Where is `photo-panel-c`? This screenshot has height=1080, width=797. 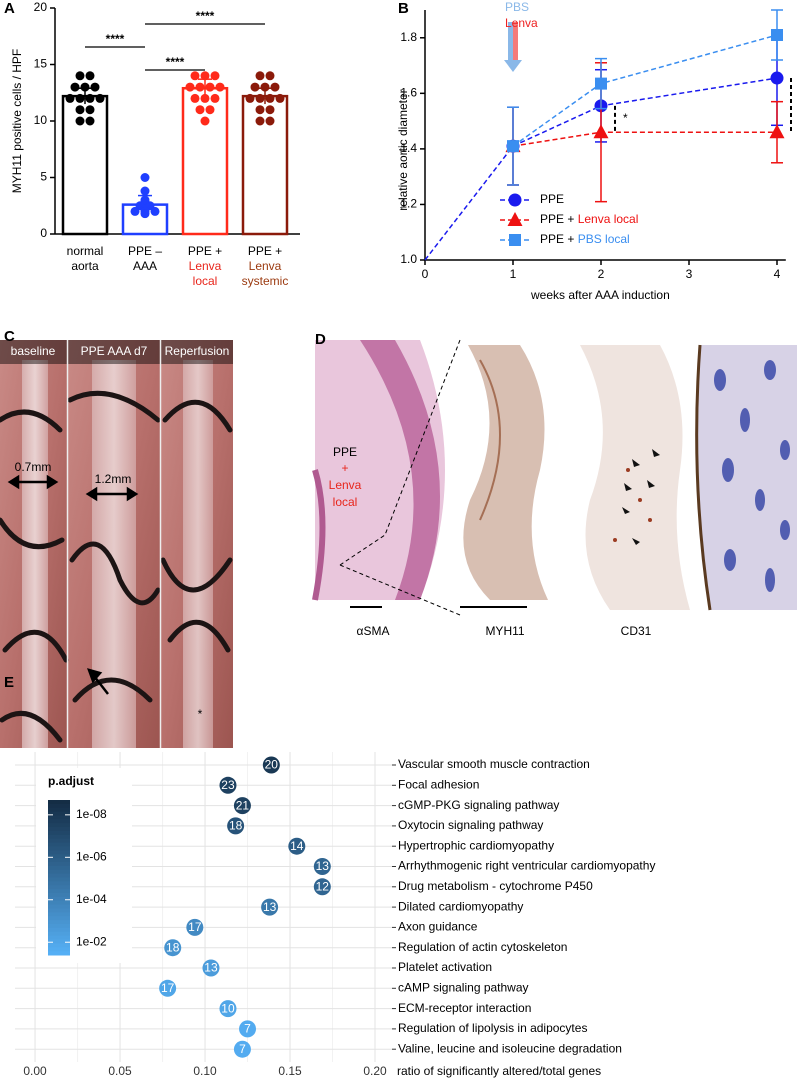 photo-panel-c is located at coordinates (116, 544).